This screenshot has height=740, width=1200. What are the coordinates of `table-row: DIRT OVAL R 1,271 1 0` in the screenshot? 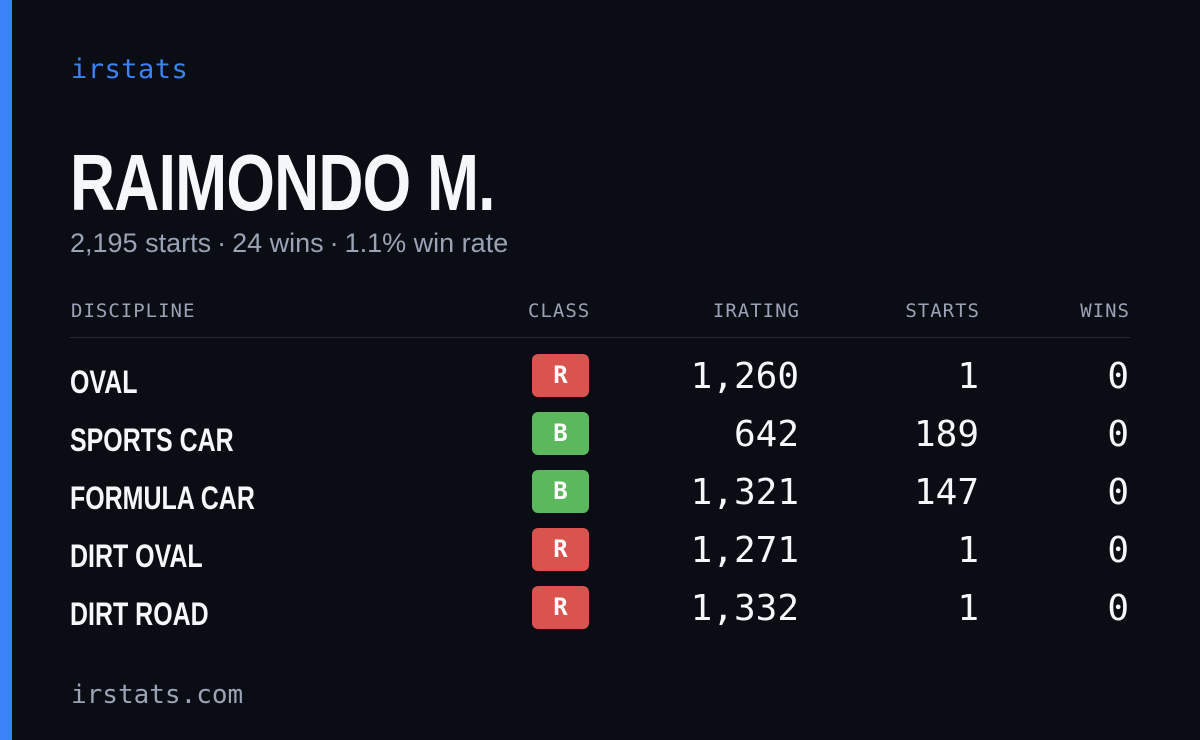 It's located at (600, 553).